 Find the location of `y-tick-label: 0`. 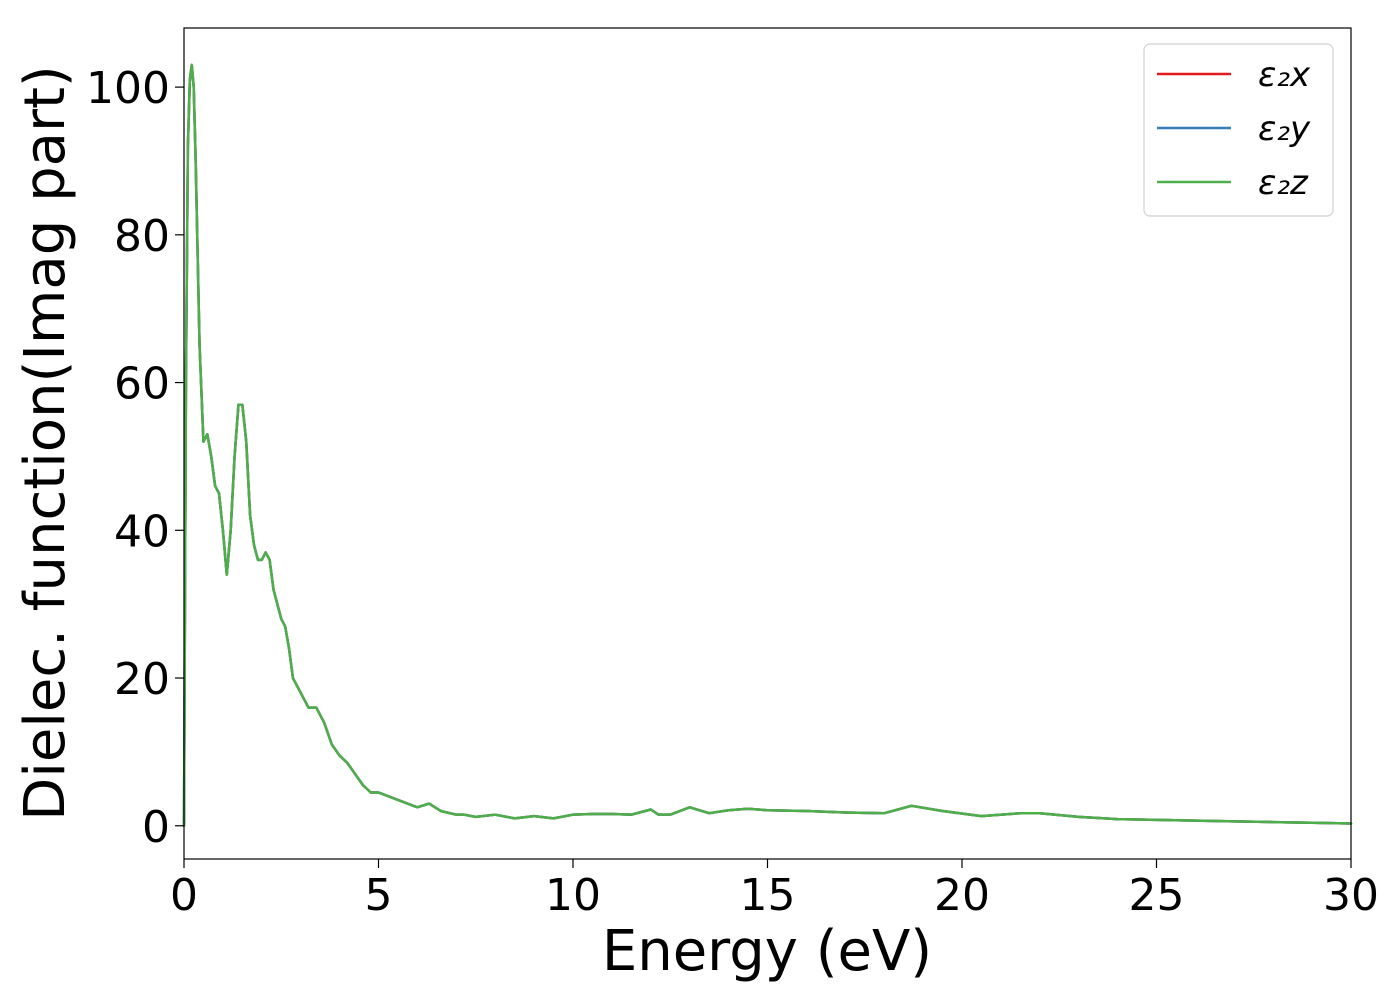

y-tick-label: 0 is located at coordinates (156, 827).